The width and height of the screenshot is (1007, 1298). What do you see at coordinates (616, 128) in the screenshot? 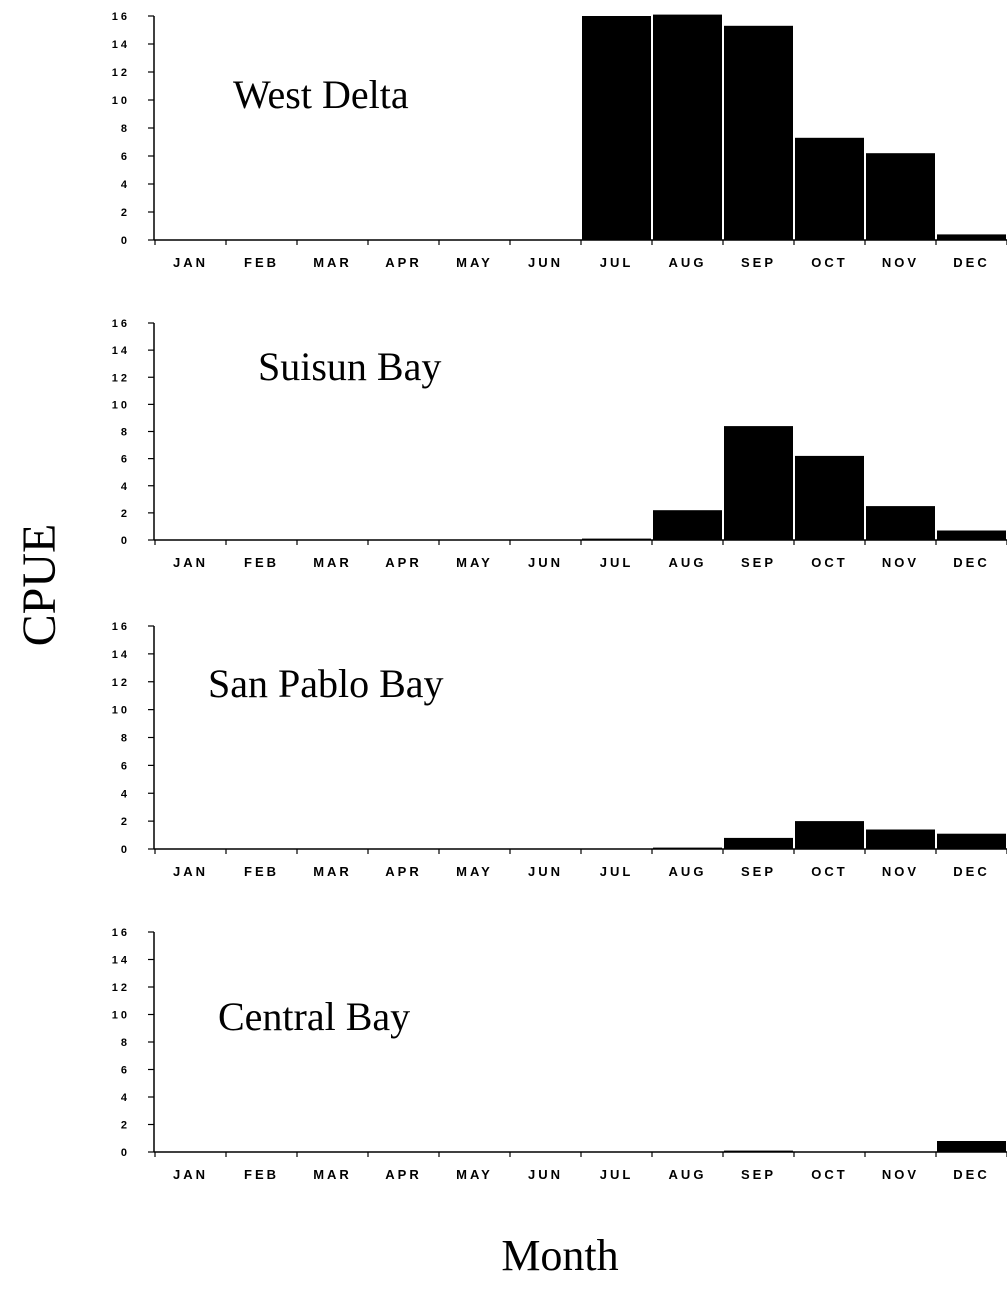
I see `bar-jul` at bounding box center [616, 128].